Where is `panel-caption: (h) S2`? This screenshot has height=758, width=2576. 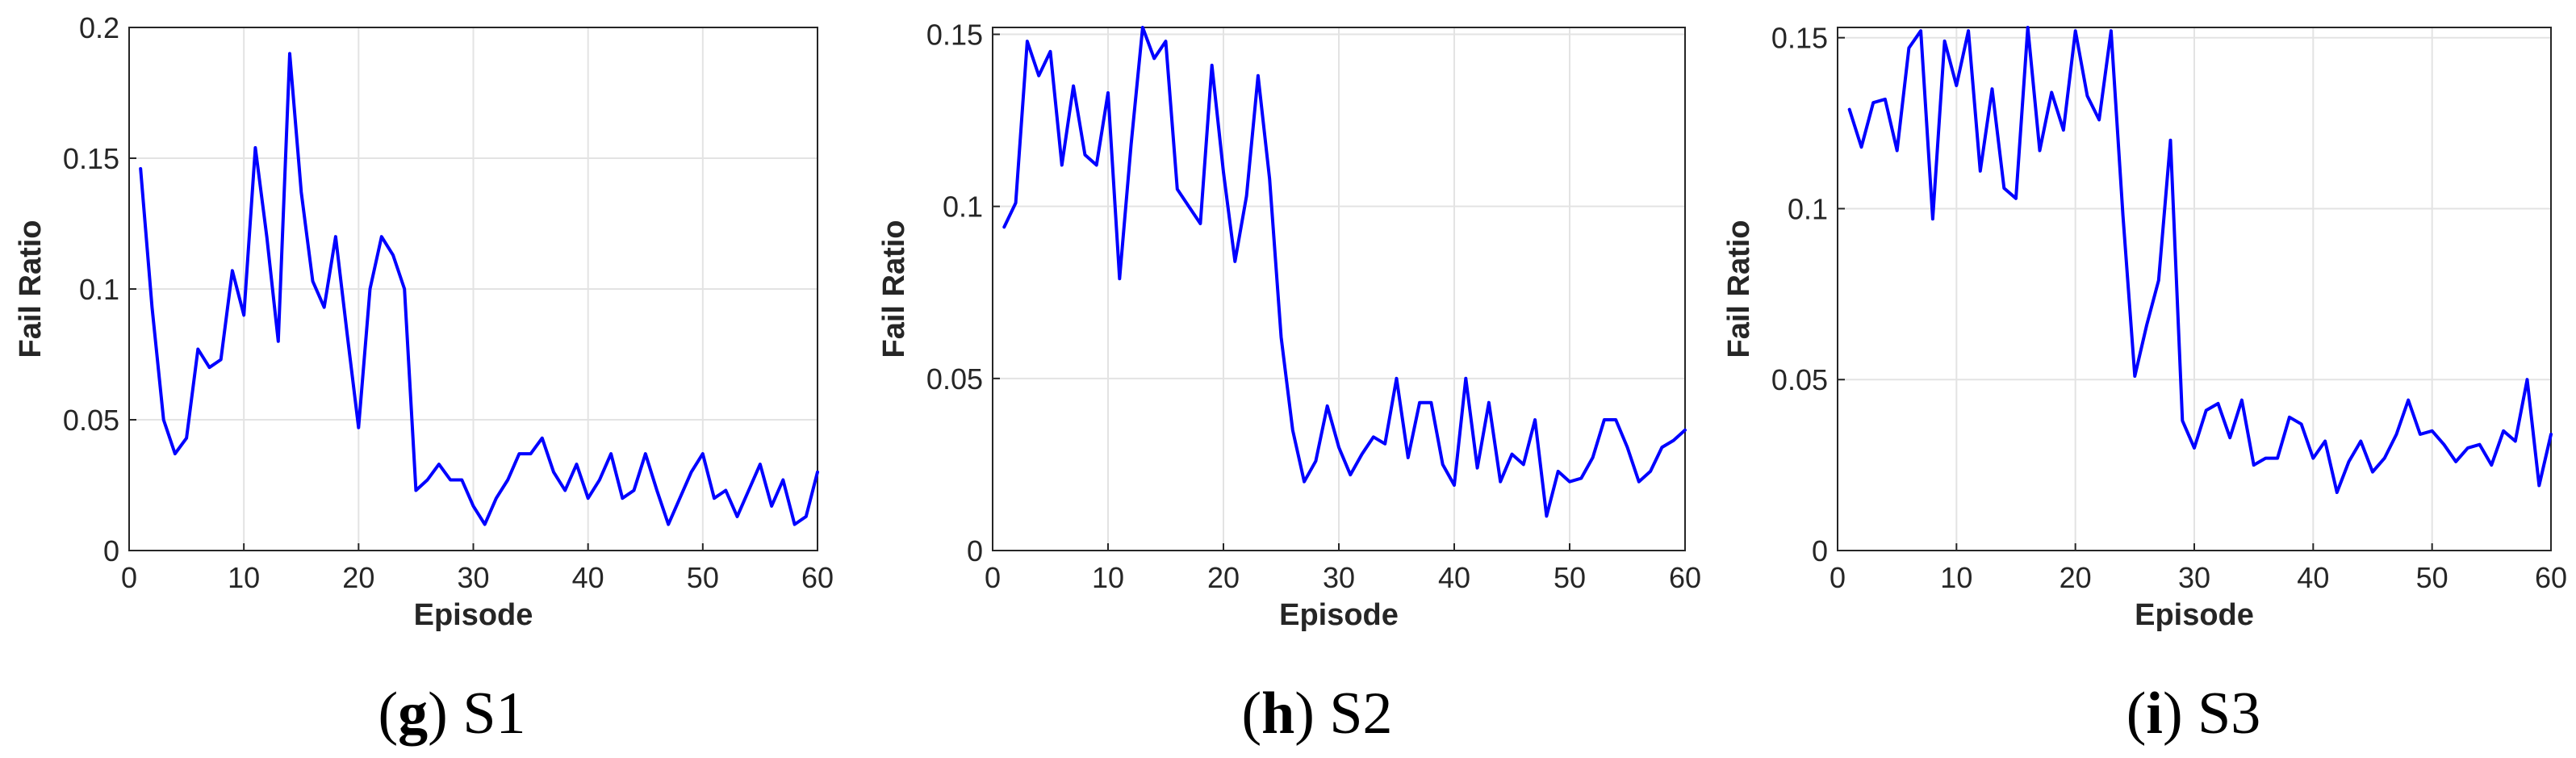
panel-caption: (h) S2 is located at coordinates (1316, 714).